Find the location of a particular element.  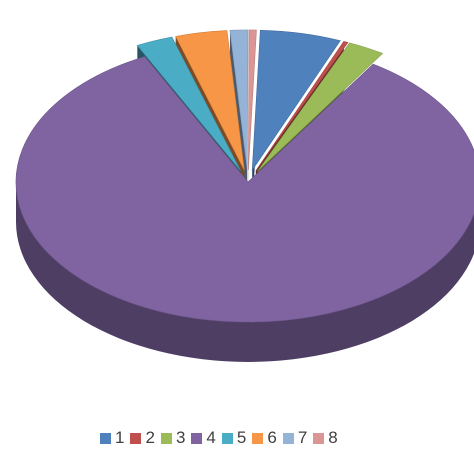

legend-label-6: 6 is located at coordinates (272, 437).